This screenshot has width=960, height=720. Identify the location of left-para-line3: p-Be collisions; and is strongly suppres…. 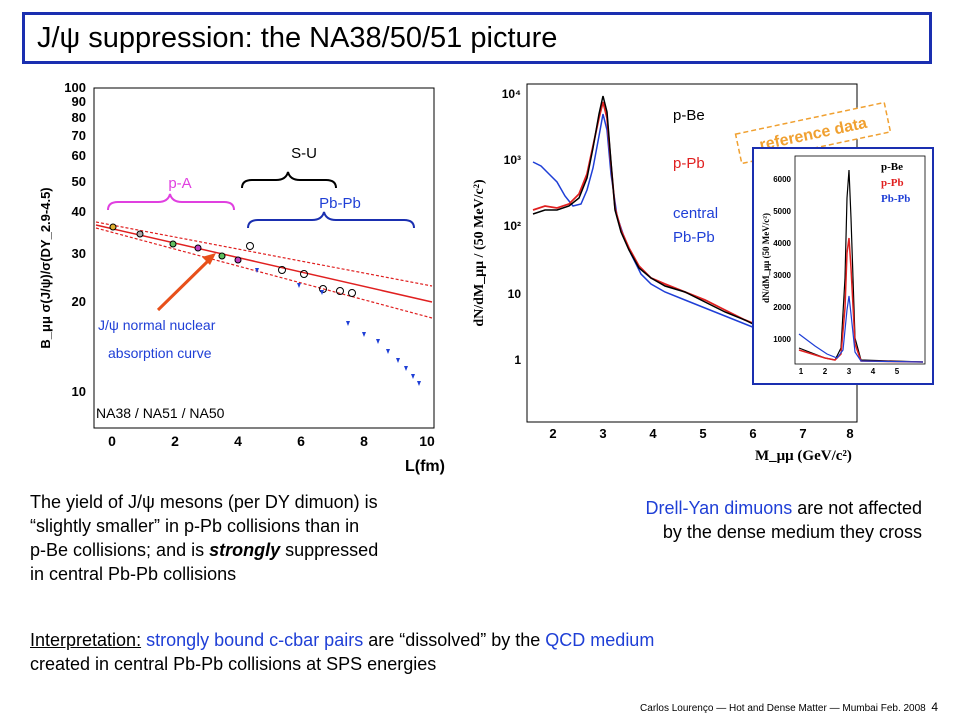
(265, 550).